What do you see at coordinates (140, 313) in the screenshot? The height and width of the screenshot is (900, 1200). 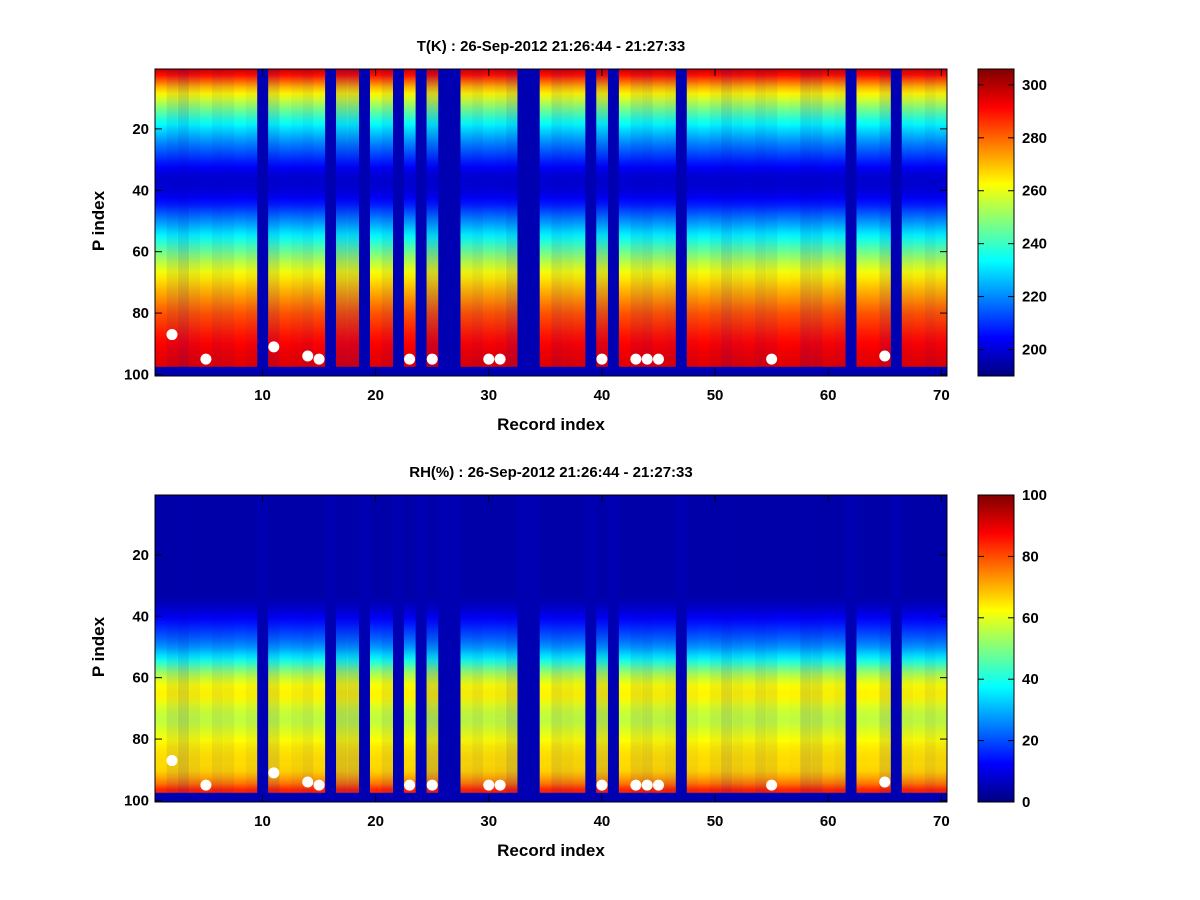 I see `temperature-y-tick-label: 80` at bounding box center [140, 313].